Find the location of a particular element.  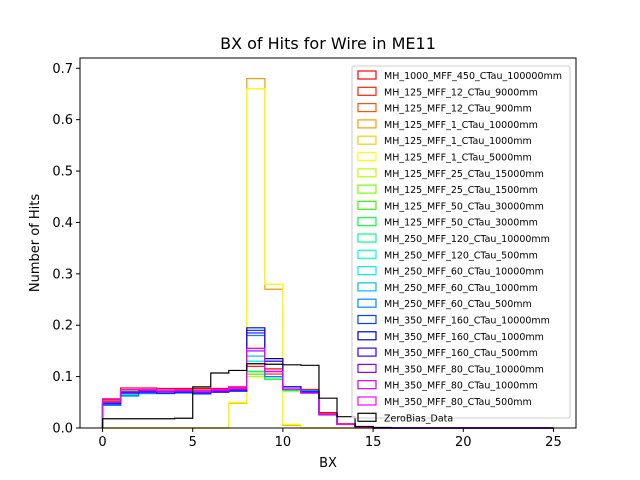

y-tick-label-0: 0.0 is located at coordinates (62, 429).